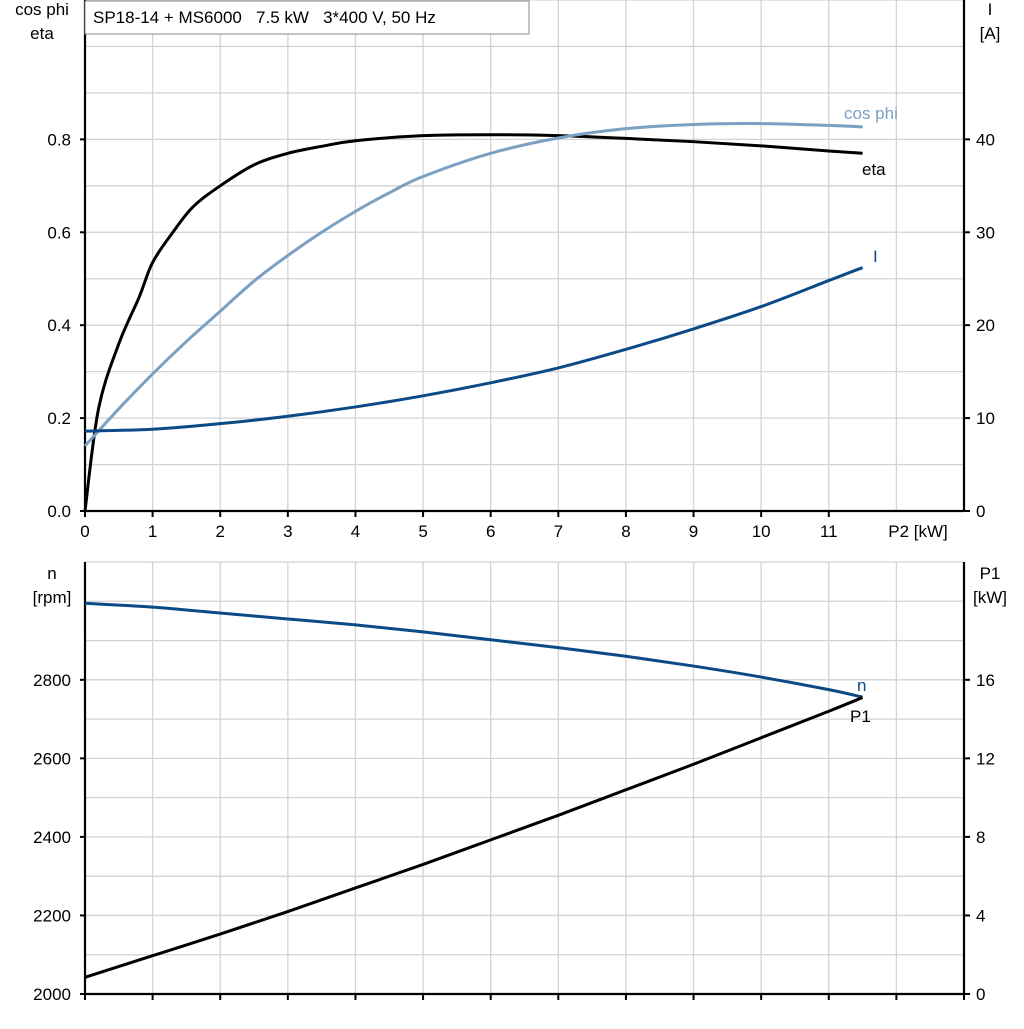  What do you see at coordinates (874, 169) in the screenshot?
I see `series-label-eta: eta` at bounding box center [874, 169].